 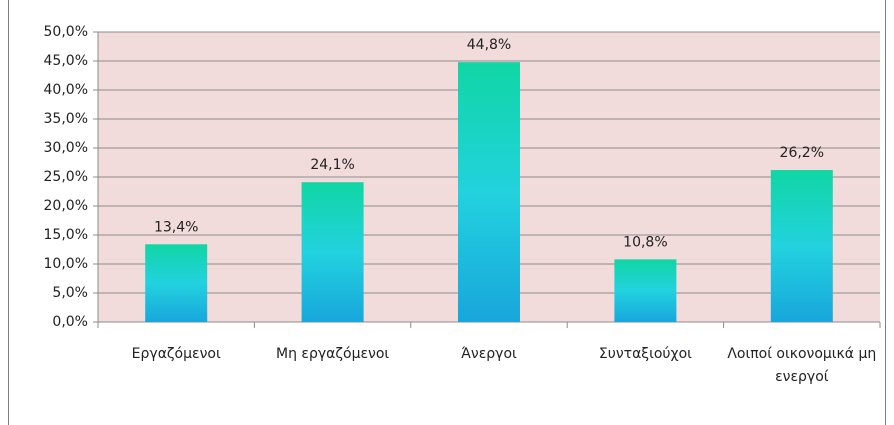 What do you see at coordinates (66, 264) in the screenshot?
I see `y-tick-label: 10,0%` at bounding box center [66, 264].